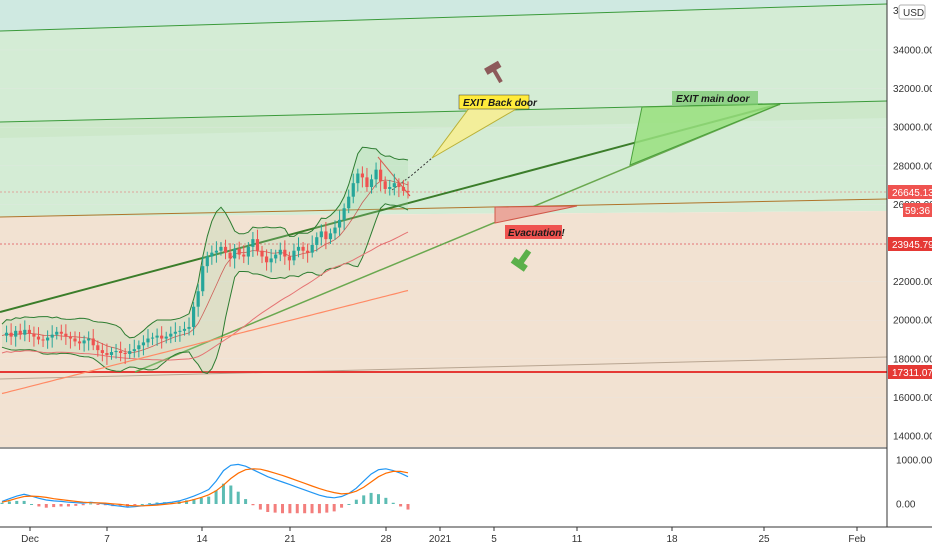  I want to click on price-tick-label: 34000.00, so click(912, 51).